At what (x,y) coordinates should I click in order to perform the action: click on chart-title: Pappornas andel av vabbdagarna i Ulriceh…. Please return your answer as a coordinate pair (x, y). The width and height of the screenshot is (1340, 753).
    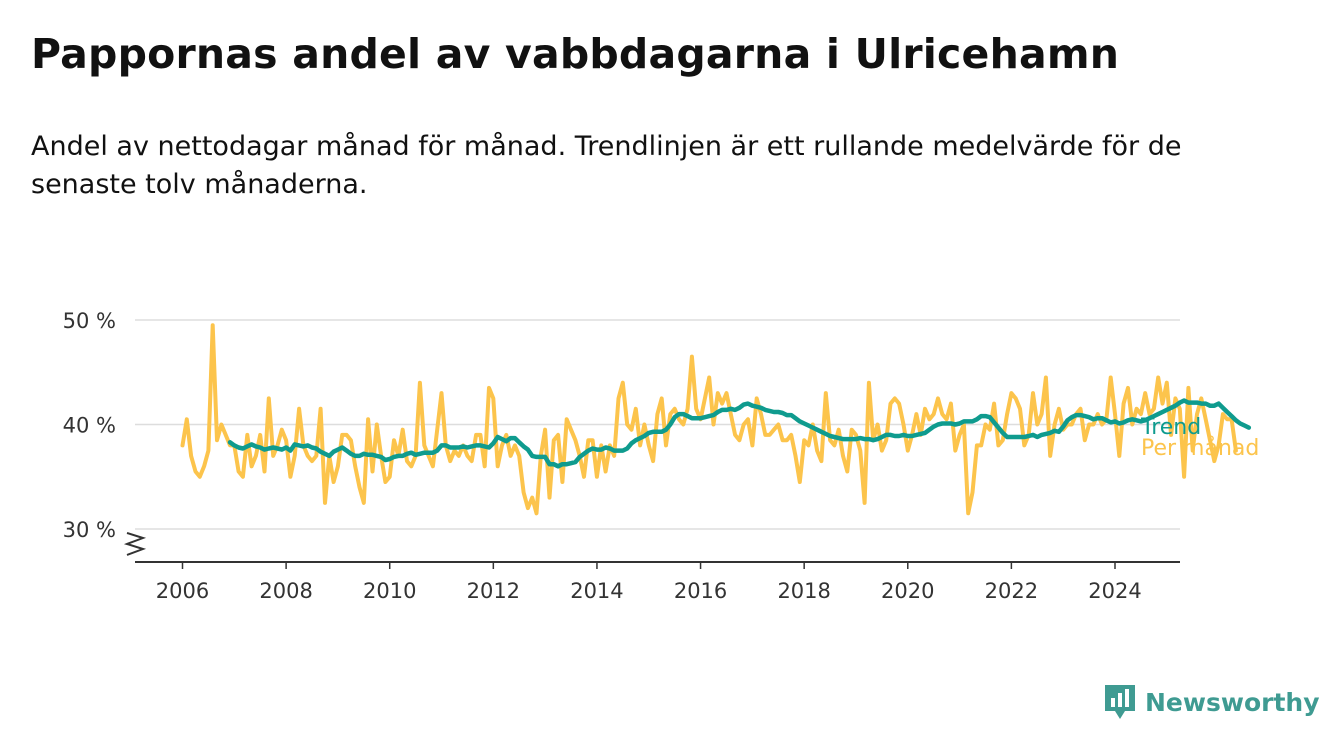
    Looking at the image, I should click on (575, 54).